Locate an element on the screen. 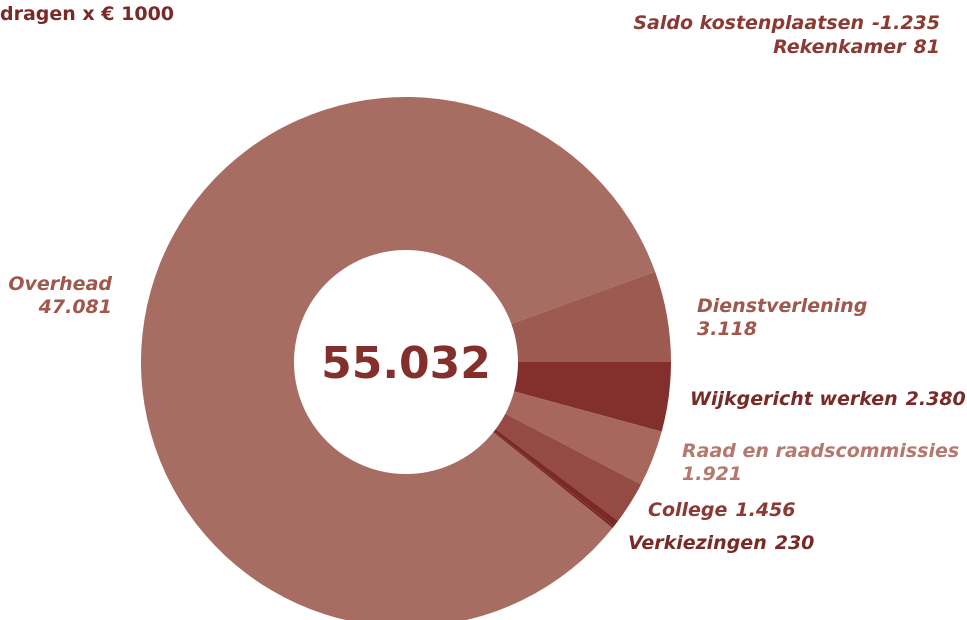 Image resolution: width=967 pixels, height=620 pixels. label-name: Verkiezingen is located at coordinates (697, 543).